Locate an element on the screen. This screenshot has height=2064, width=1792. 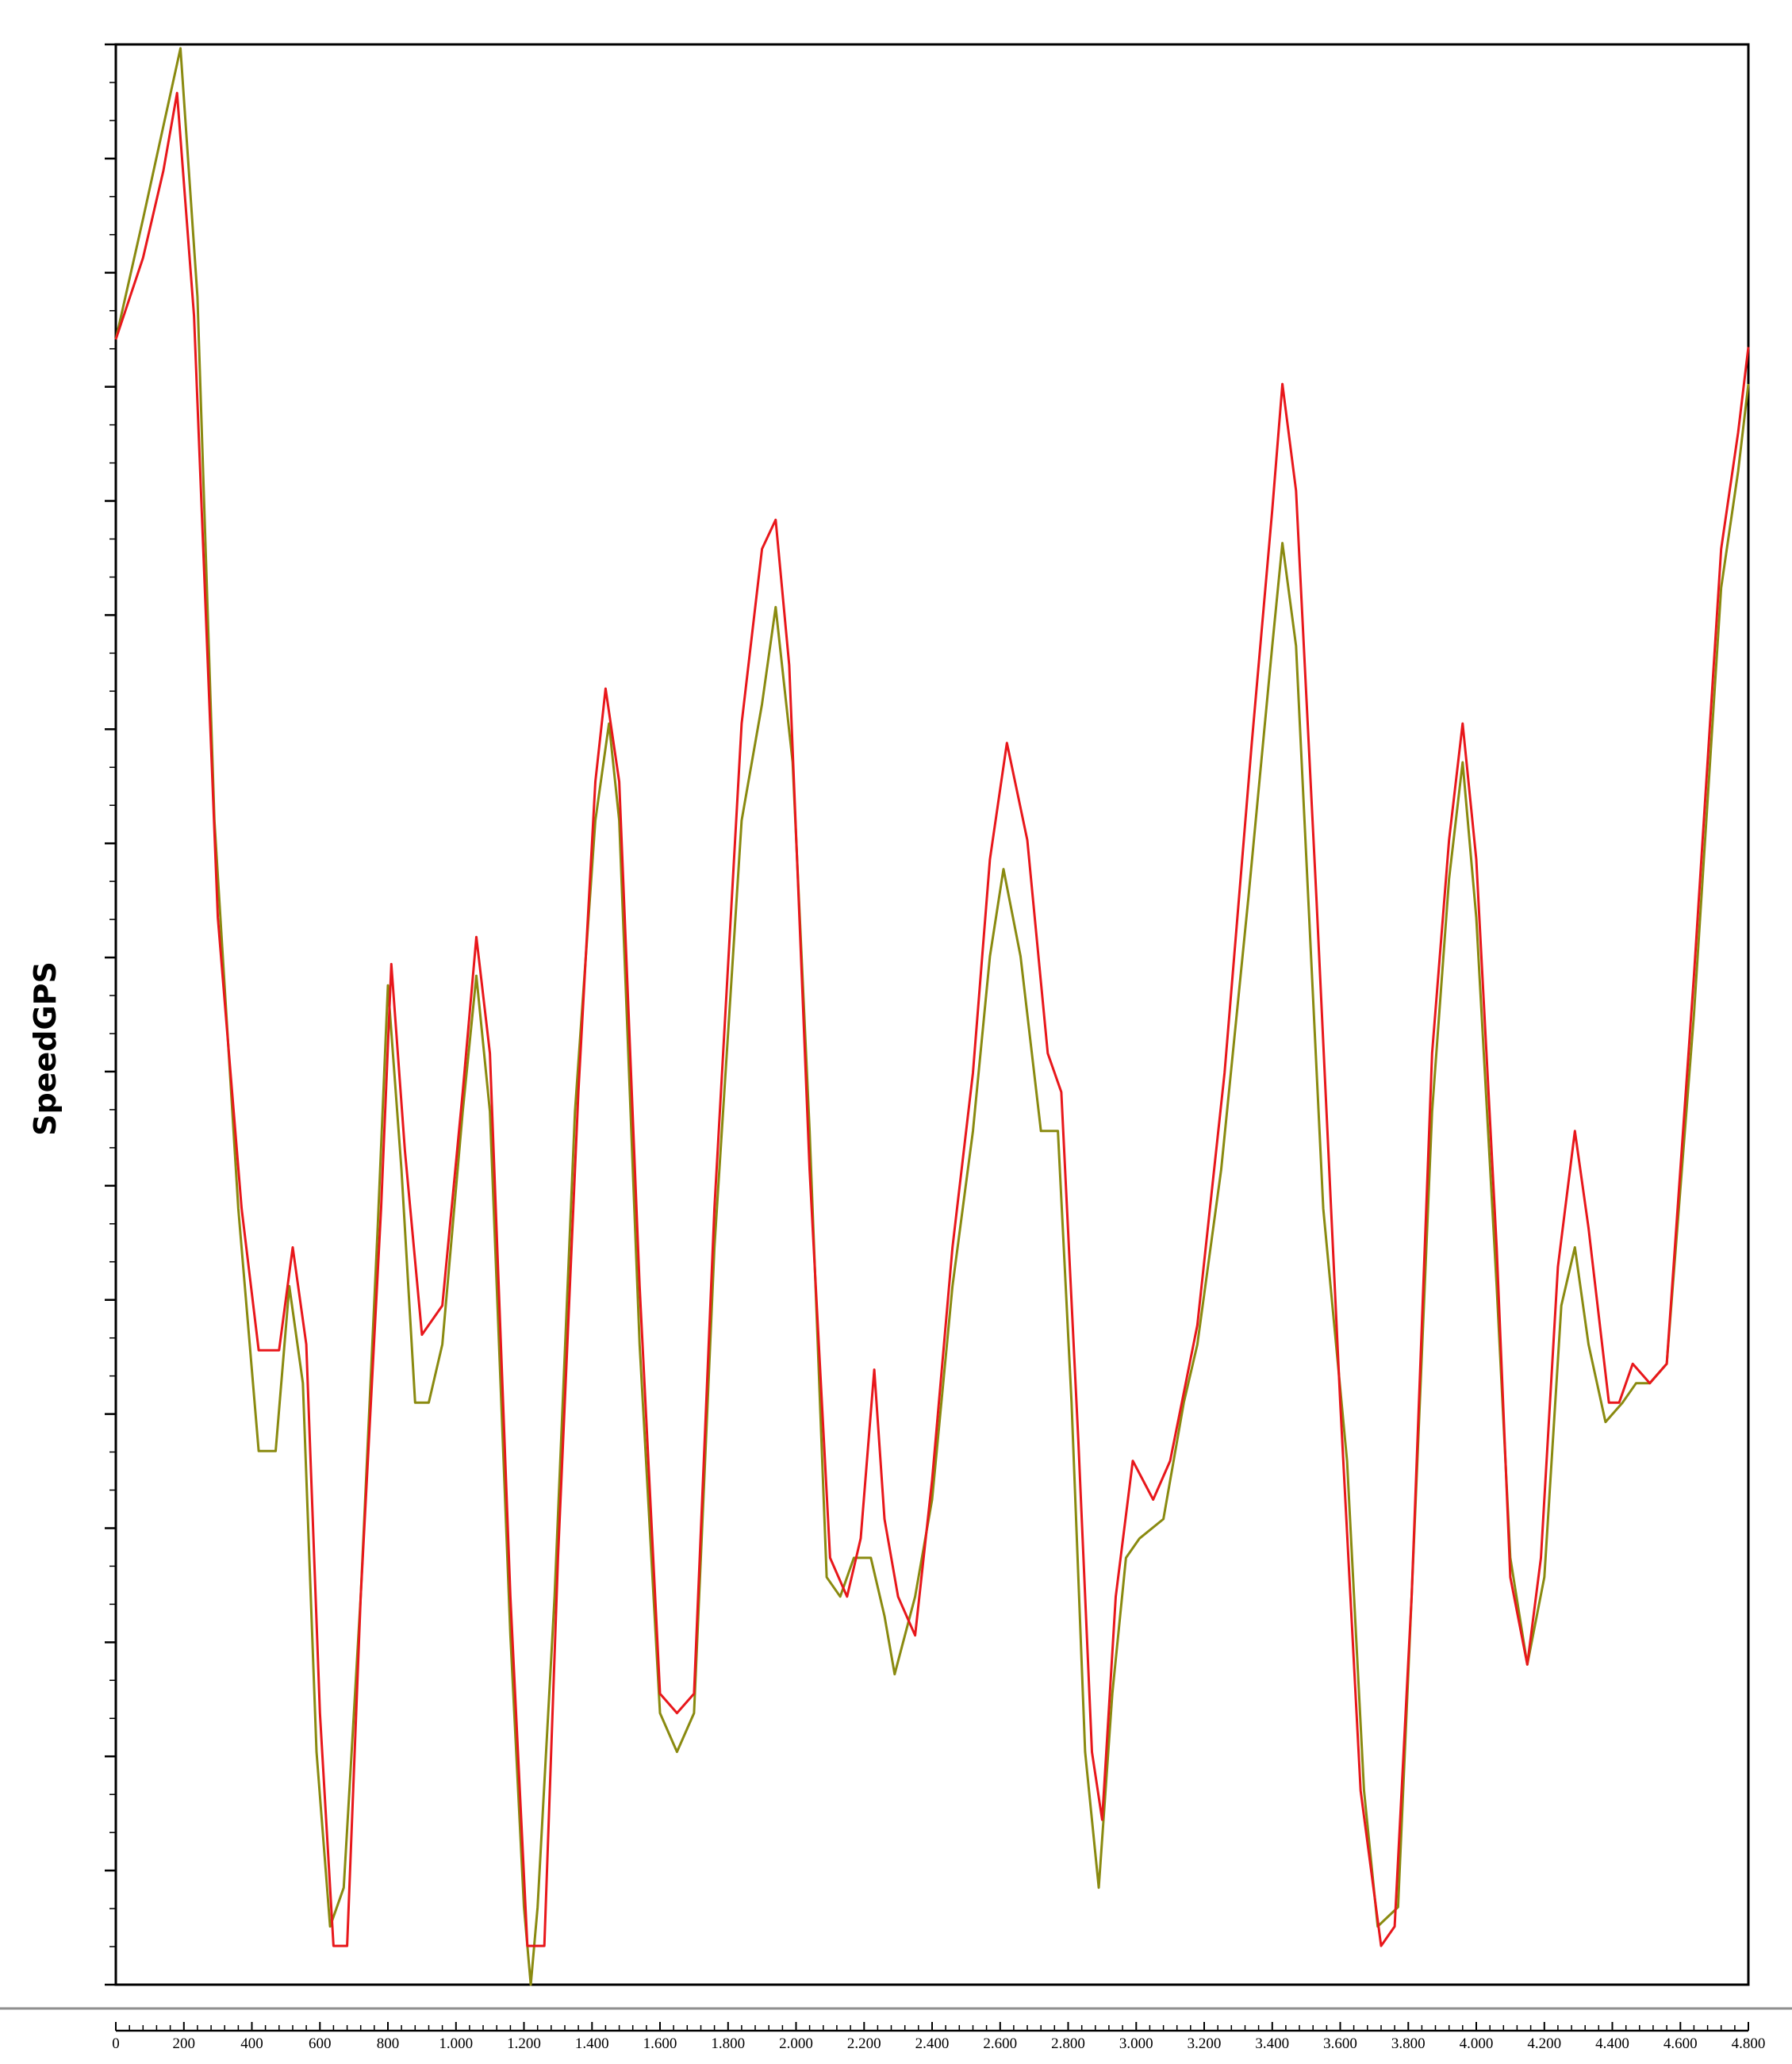
x-tick-label: 3.800 is located at coordinates (1408, 2043).